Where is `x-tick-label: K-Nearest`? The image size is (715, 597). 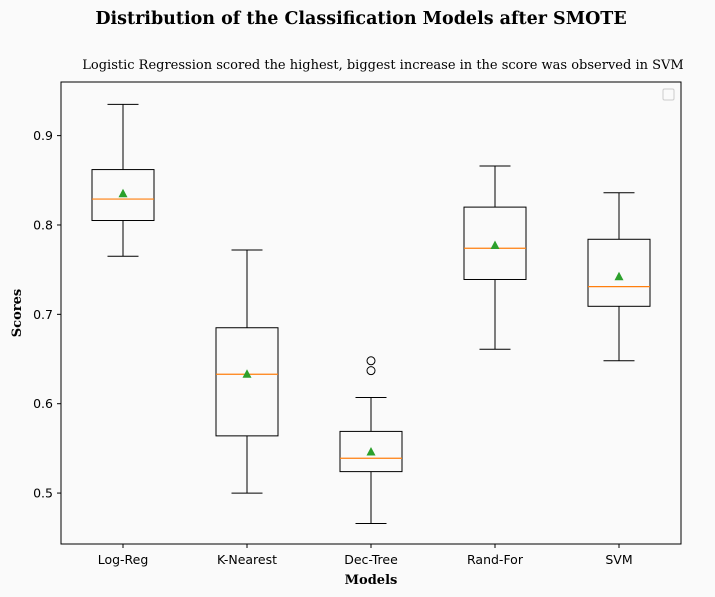 x-tick-label: K-Nearest is located at coordinates (247, 559).